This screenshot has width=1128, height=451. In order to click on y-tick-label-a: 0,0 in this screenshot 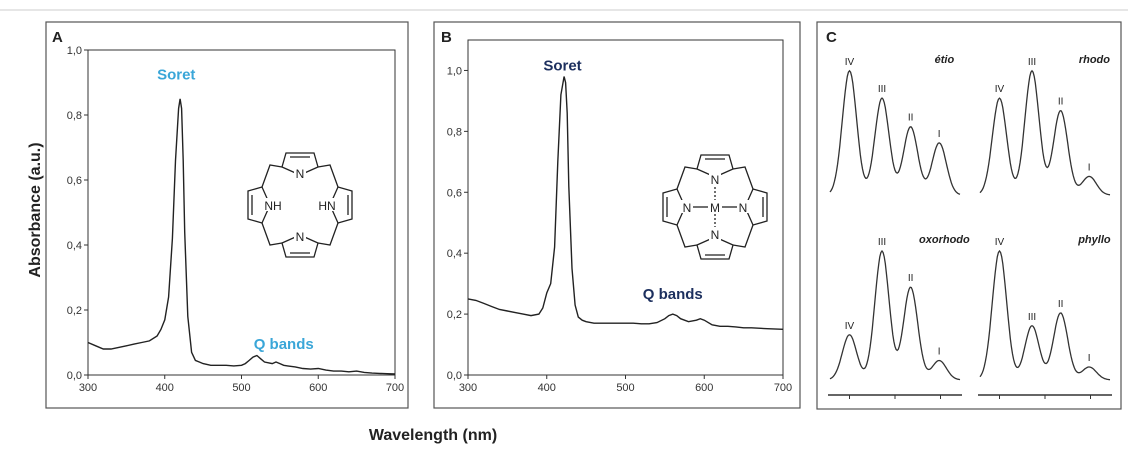, I will do `click(74, 376)`.